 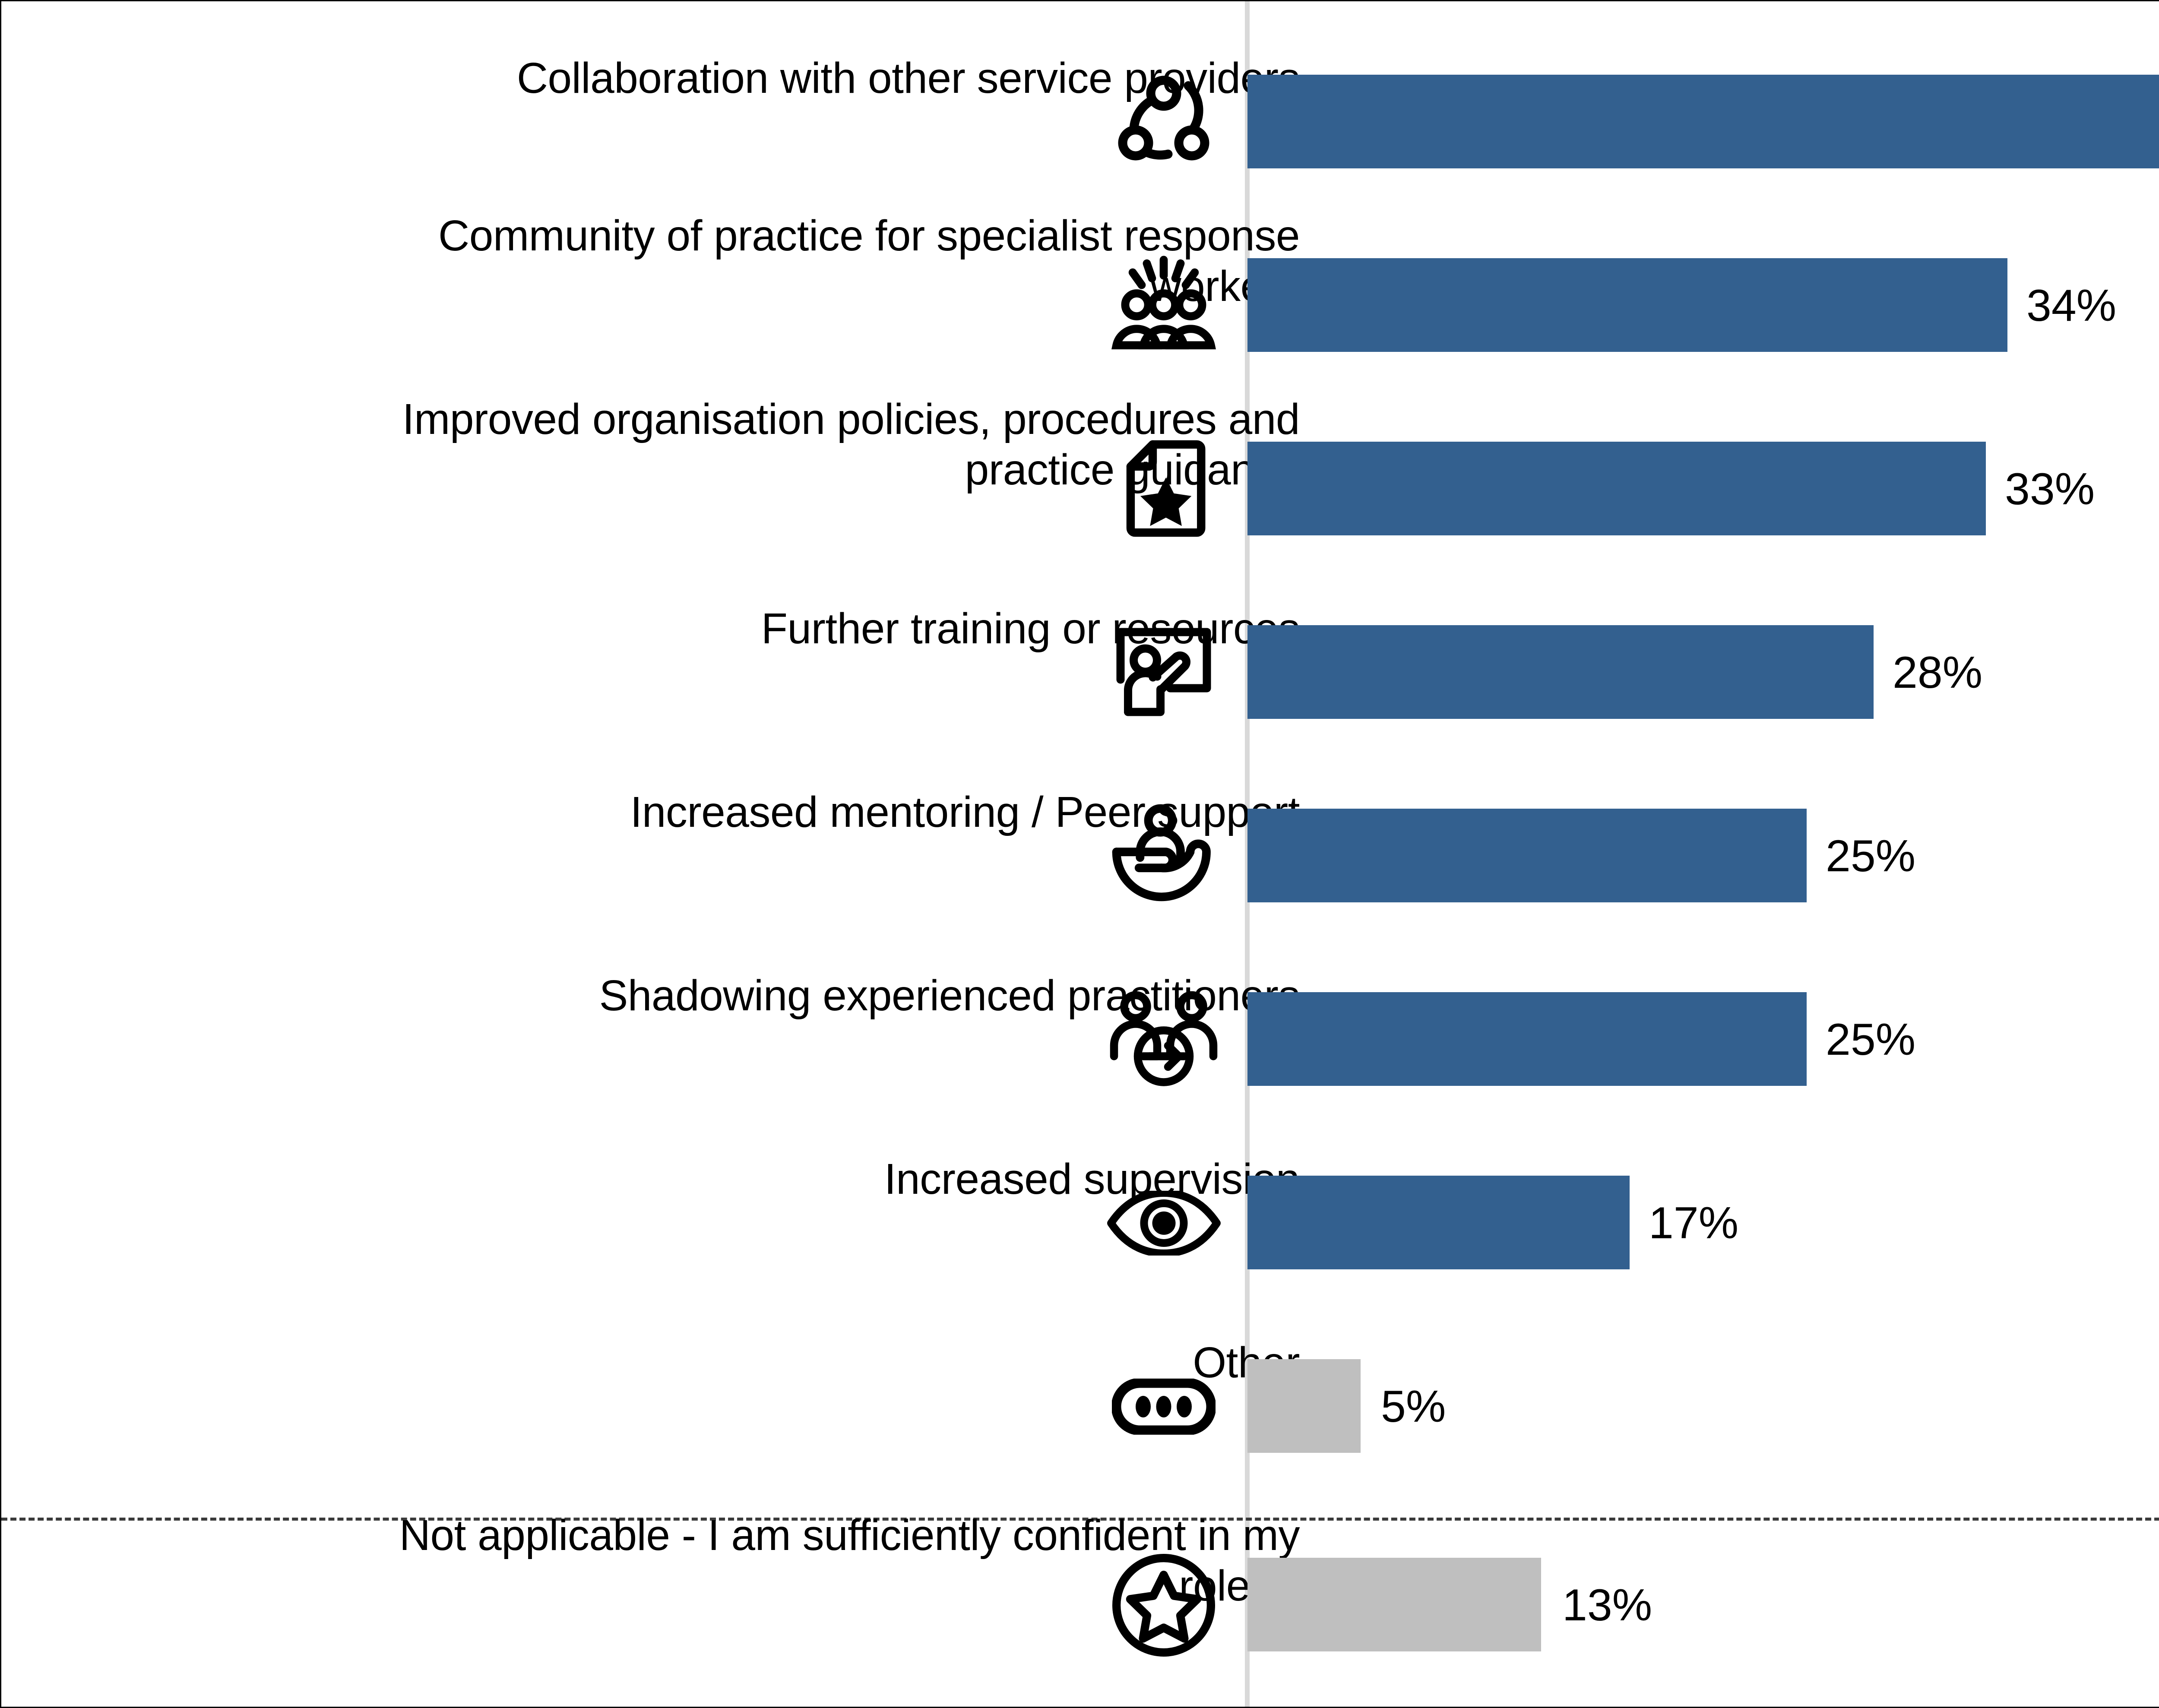 What do you see at coordinates (1938, 673) in the screenshot?
I see `bar-value-label: 28%` at bounding box center [1938, 673].